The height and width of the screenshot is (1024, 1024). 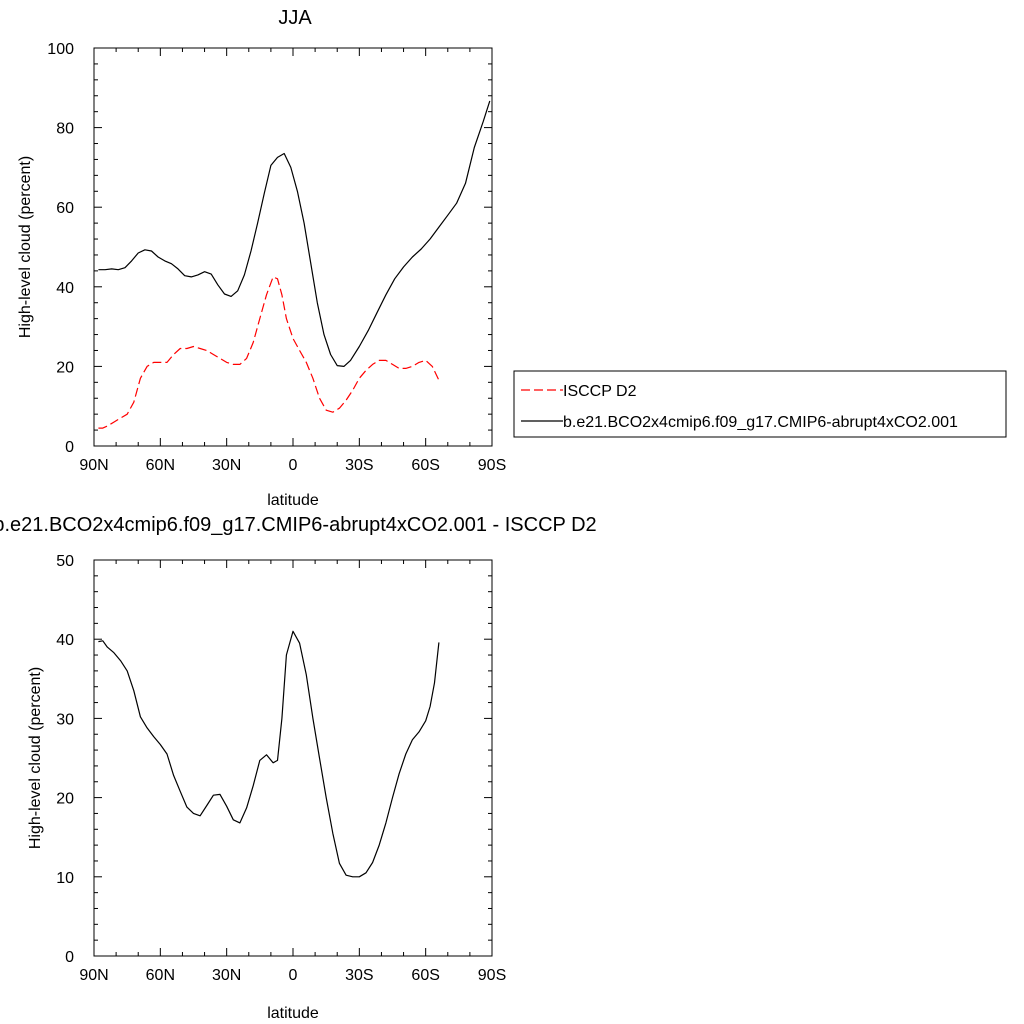 What do you see at coordinates (65, 208) in the screenshot?
I see `top-y-tick-label: 60` at bounding box center [65, 208].